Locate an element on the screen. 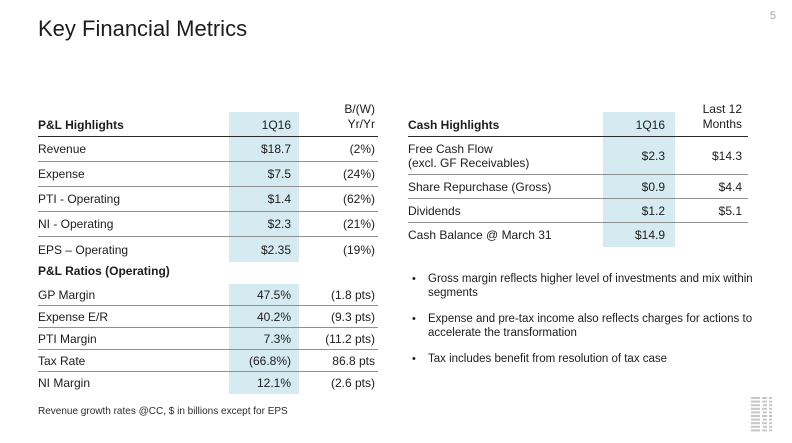  row-label: Expense is located at coordinates (61, 174).